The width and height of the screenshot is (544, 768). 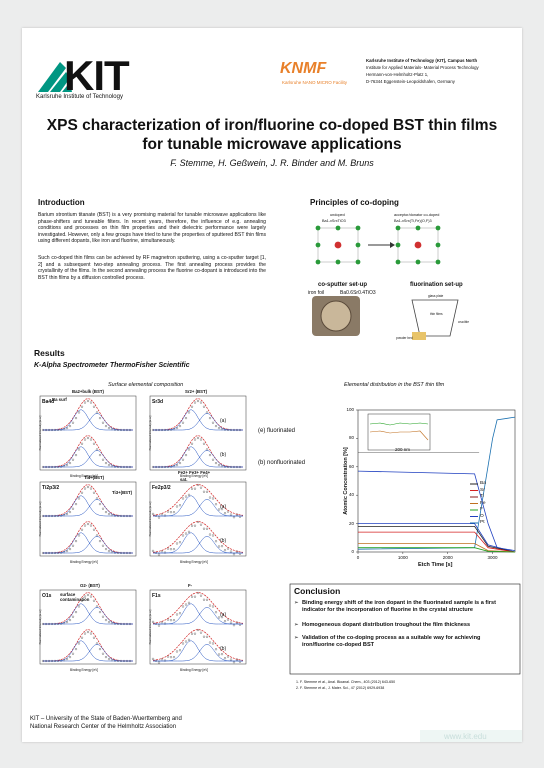 What do you see at coordinates (352, 551) in the screenshot?
I see `y-tick-label: 0` at bounding box center [352, 551].